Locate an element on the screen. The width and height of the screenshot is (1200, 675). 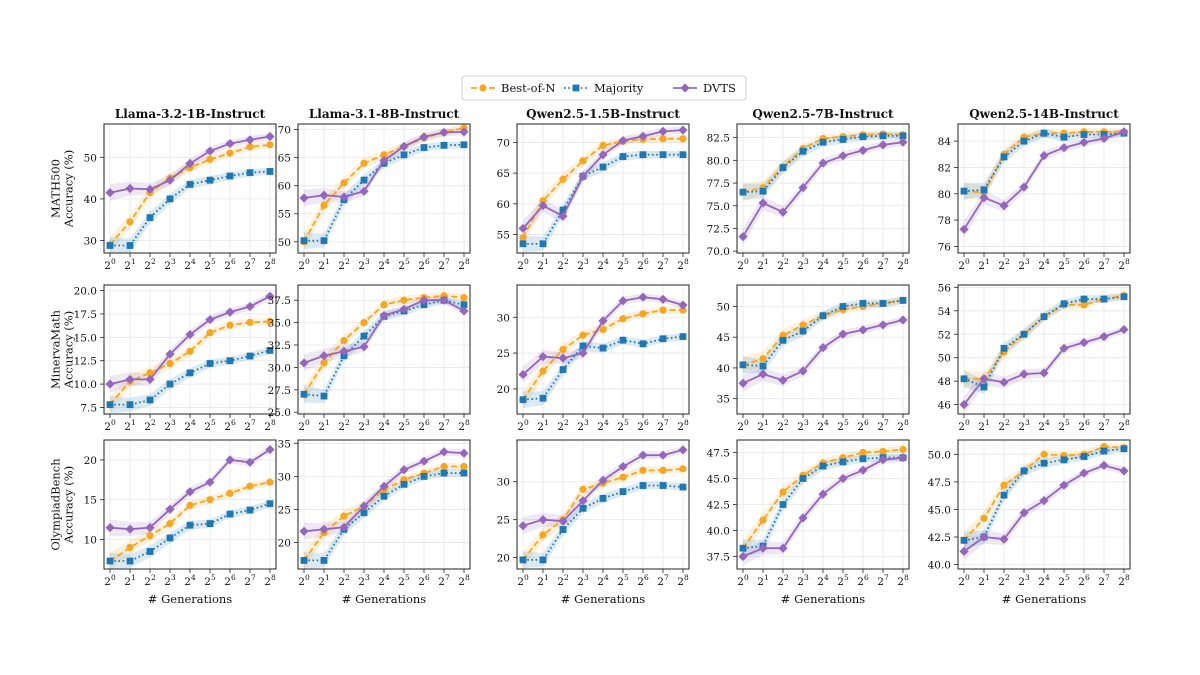
y-tick-label: 55 is located at coordinates (284, 215).